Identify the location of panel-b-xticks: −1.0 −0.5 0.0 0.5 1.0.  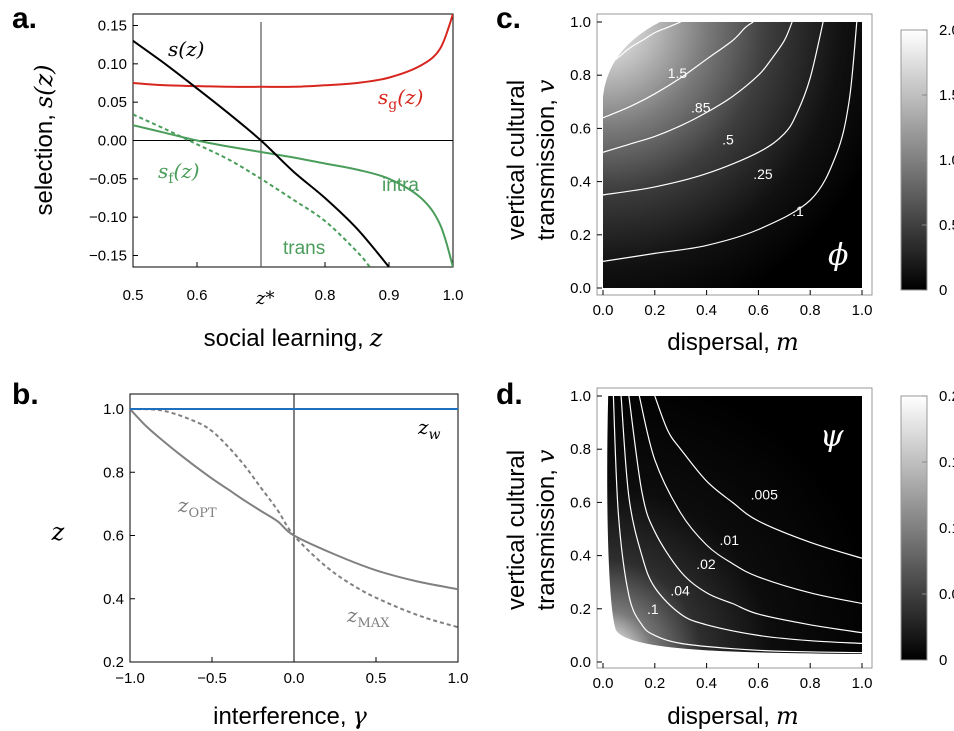
(291, 672).